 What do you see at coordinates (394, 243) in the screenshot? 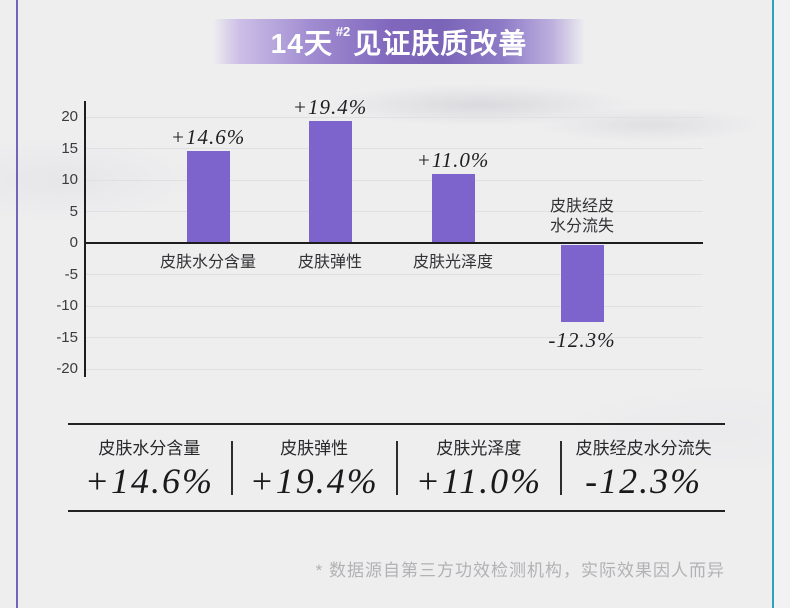
I see `x-axis-zero-line` at bounding box center [394, 243].